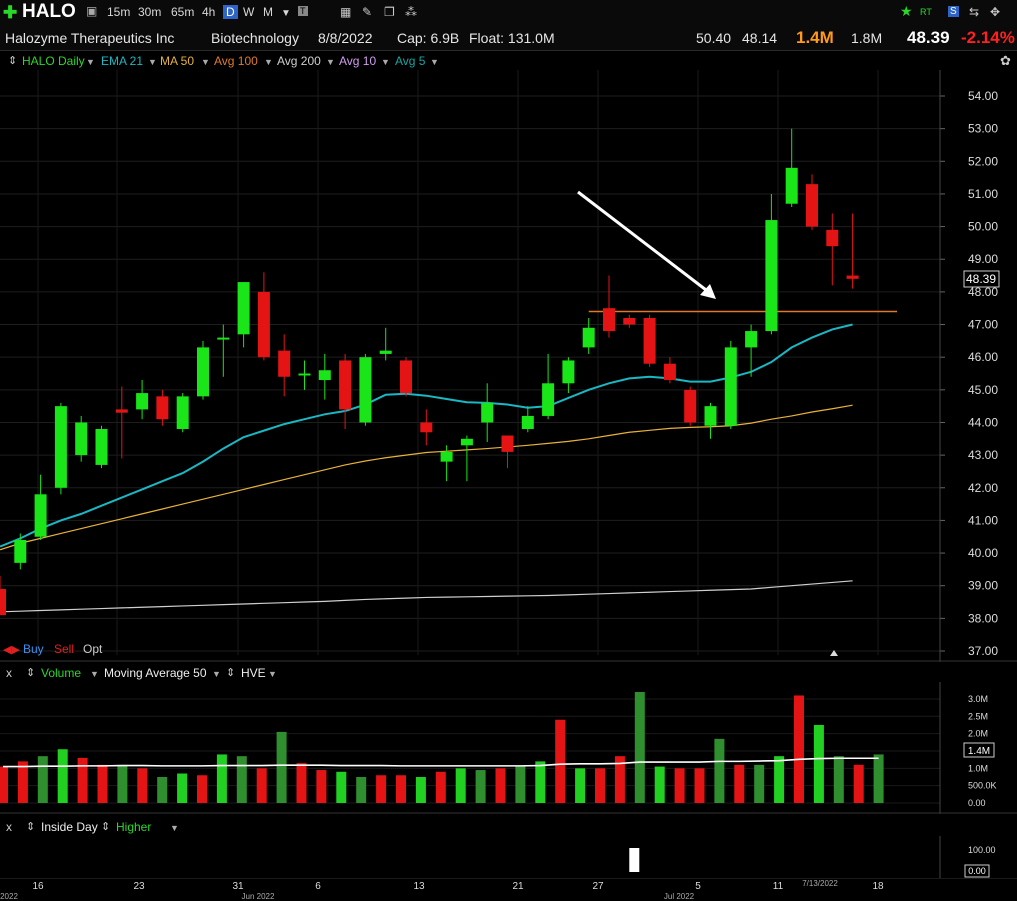 The image size is (1017, 901). I want to click on sell-button: Sell, so click(64, 649).